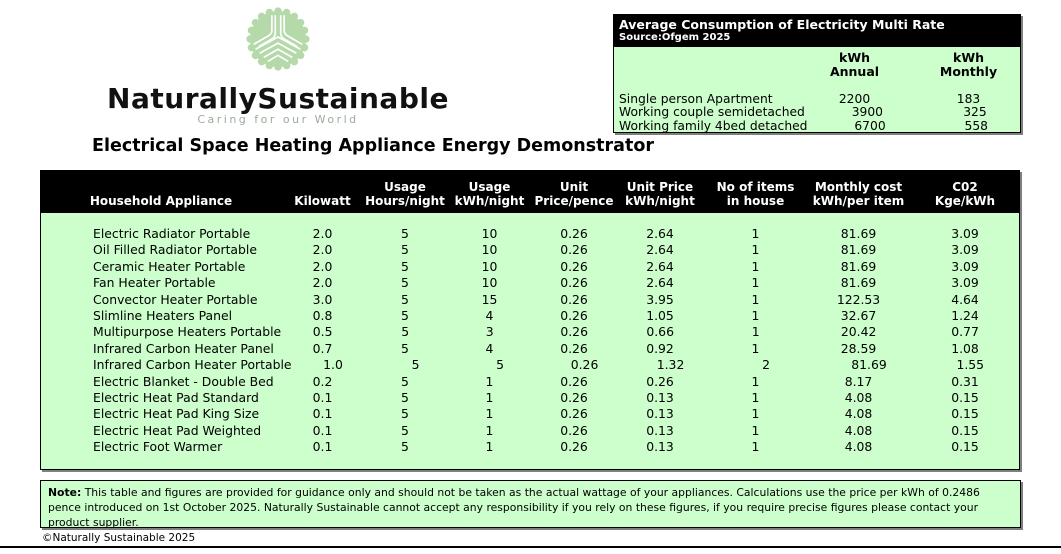 The height and width of the screenshot is (554, 1061). I want to click on brand-name: NaturallySustainable, so click(278, 98).